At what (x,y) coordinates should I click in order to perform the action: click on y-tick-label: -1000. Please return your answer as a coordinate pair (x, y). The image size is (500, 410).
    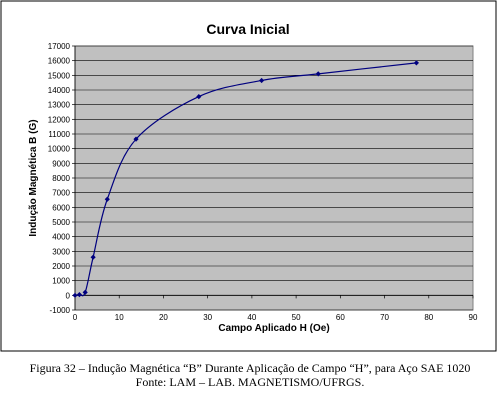
    Looking at the image, I should click on (60, 310).